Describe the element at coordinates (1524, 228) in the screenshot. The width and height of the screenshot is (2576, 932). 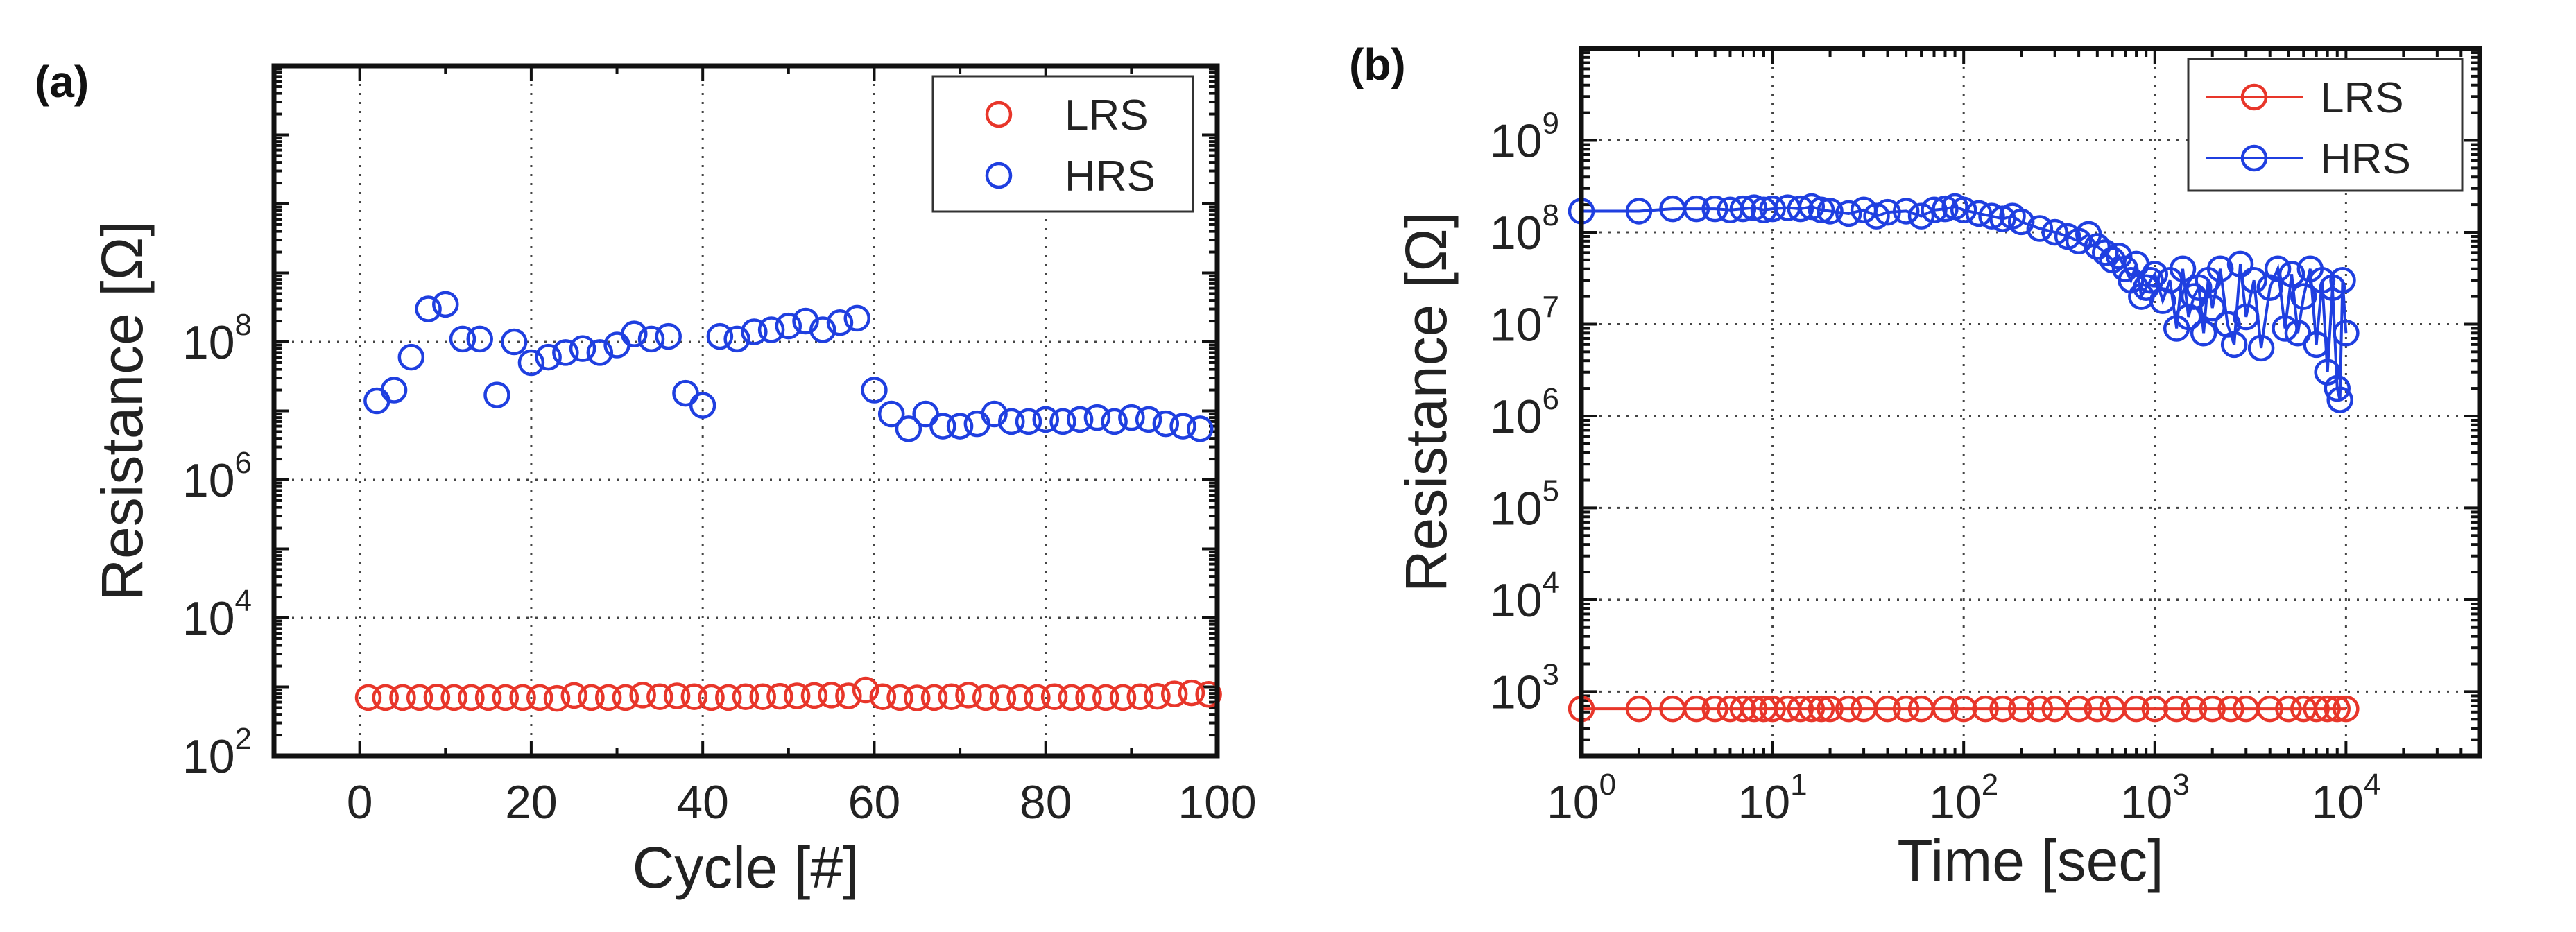
I see `y-tick-label: 10⁸` at that location.